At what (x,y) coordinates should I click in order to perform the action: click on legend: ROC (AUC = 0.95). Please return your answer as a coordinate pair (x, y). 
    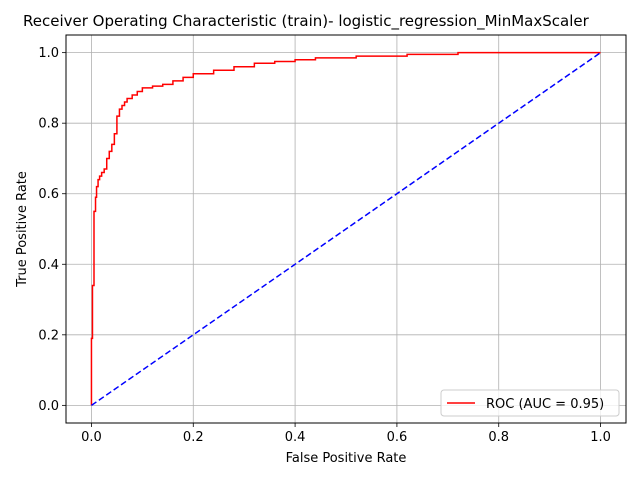
    Looking at the image, I should click on (530, 403).